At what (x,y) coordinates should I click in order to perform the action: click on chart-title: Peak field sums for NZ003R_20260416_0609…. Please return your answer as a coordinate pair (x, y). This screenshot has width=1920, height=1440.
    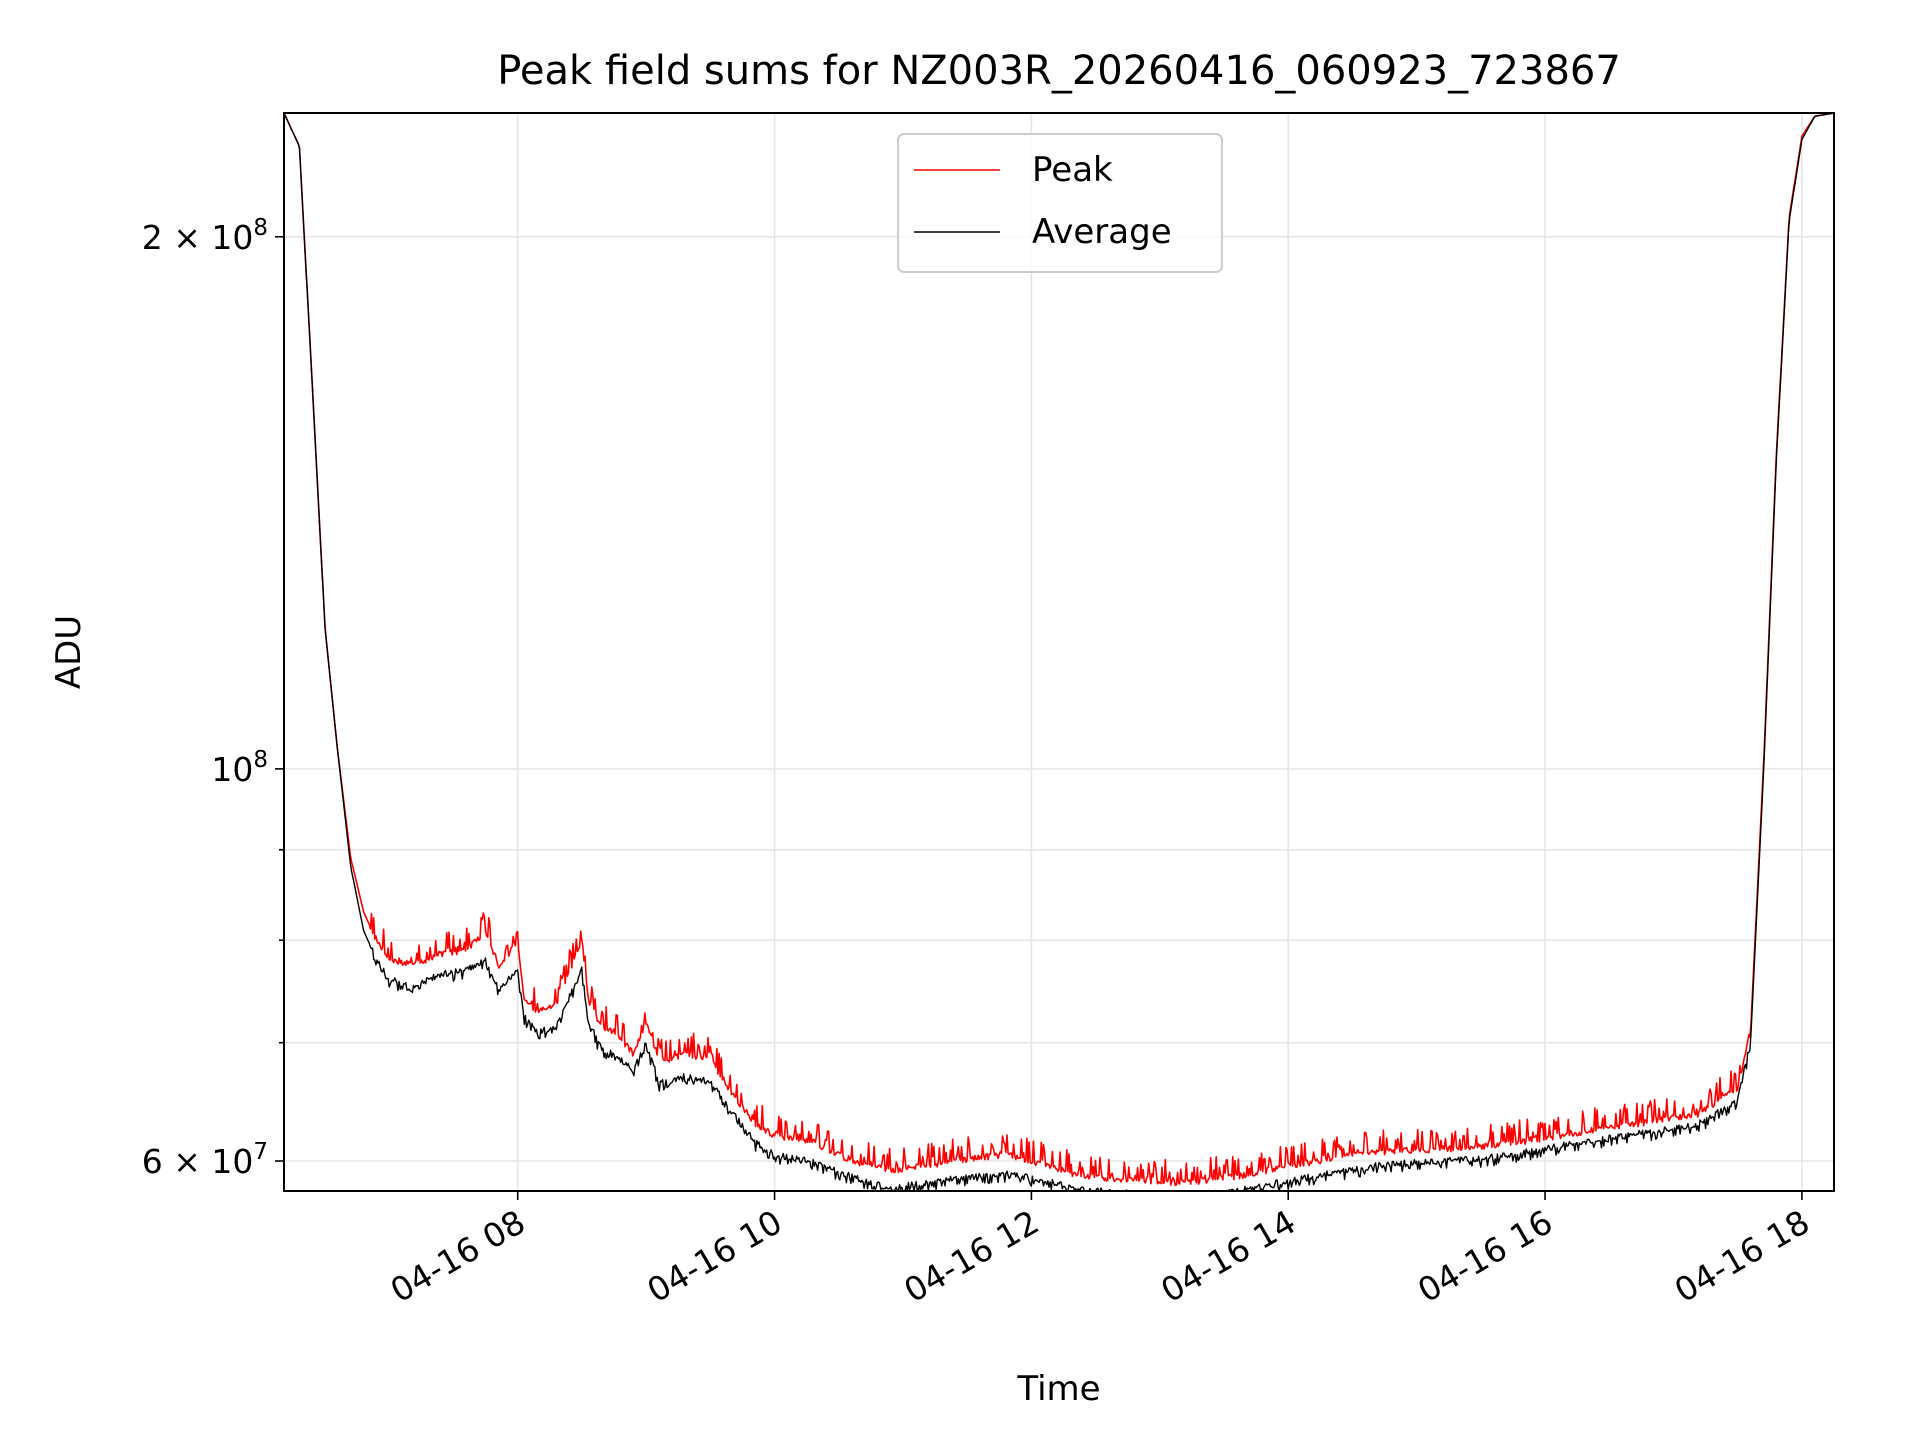
    Looking at the image, I should click on (1059, 71).